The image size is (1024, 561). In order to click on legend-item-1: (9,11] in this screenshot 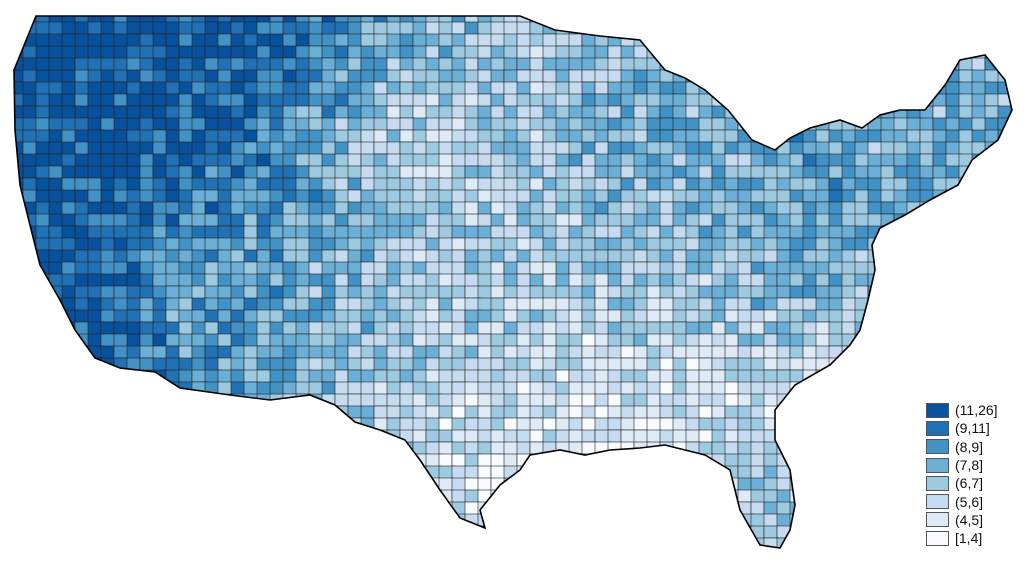, I will do `click(973, 428)`.